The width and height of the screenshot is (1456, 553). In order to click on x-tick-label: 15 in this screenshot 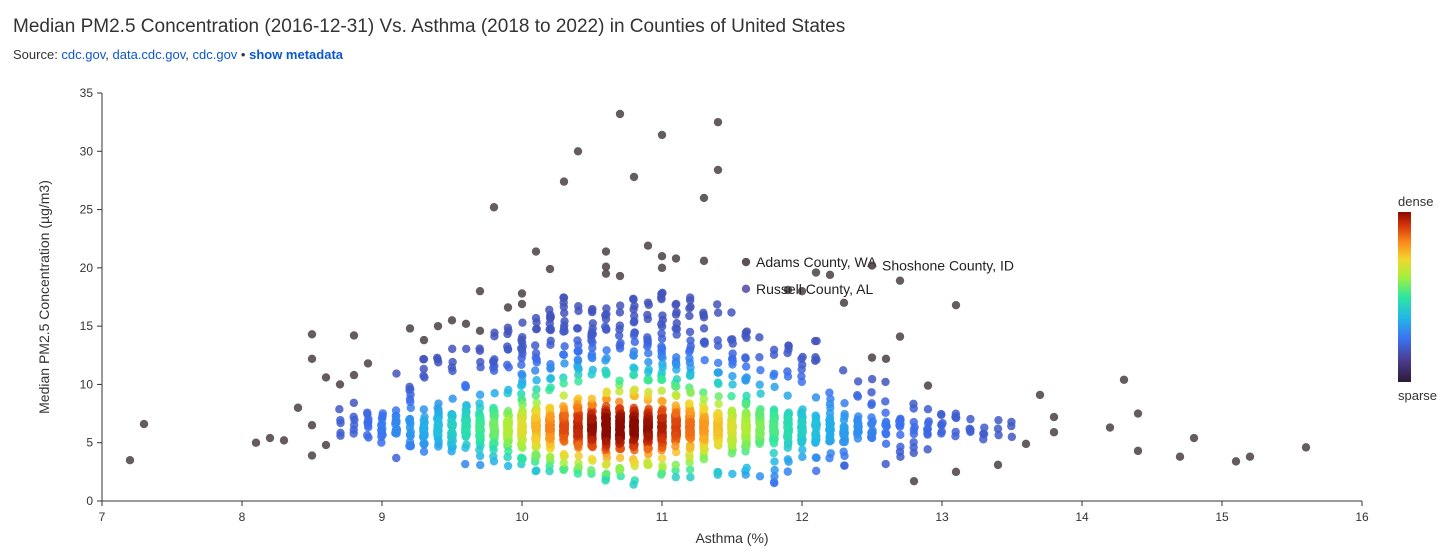, I will do `click(1222, 517)`.